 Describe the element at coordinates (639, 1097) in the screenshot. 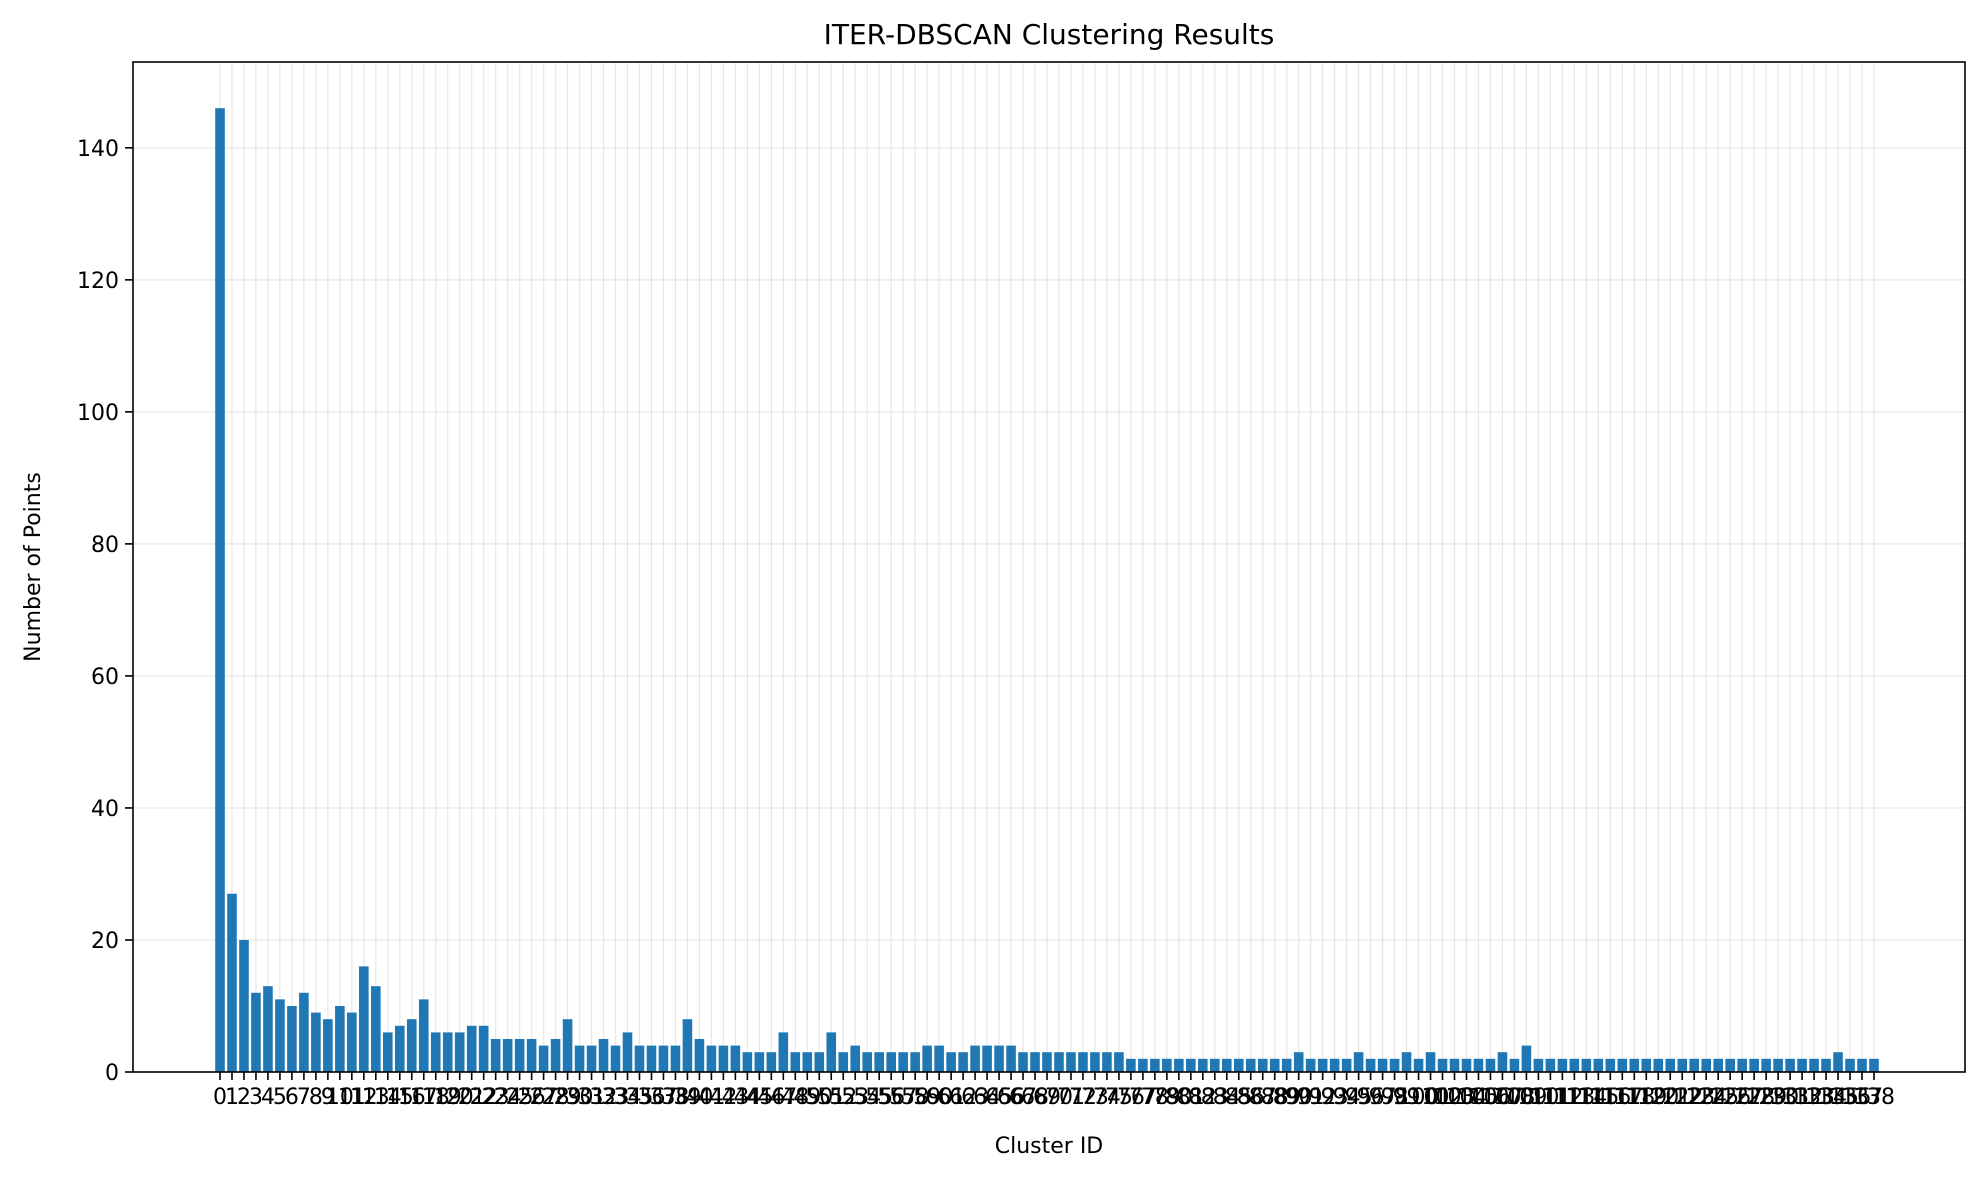

I see `x-tick-label: 35` at that location.